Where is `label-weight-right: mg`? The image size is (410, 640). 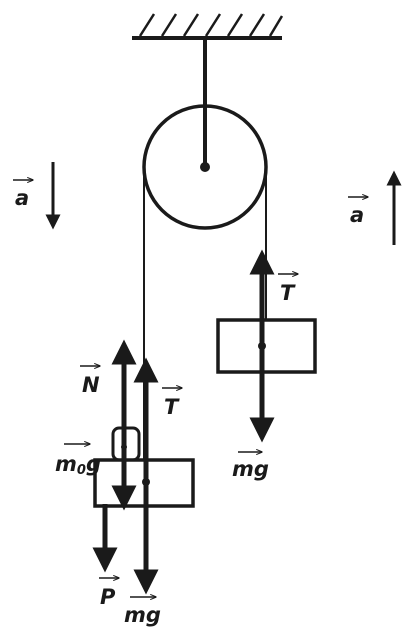 label-weight-right: mg is located at coordinates (250, 466).